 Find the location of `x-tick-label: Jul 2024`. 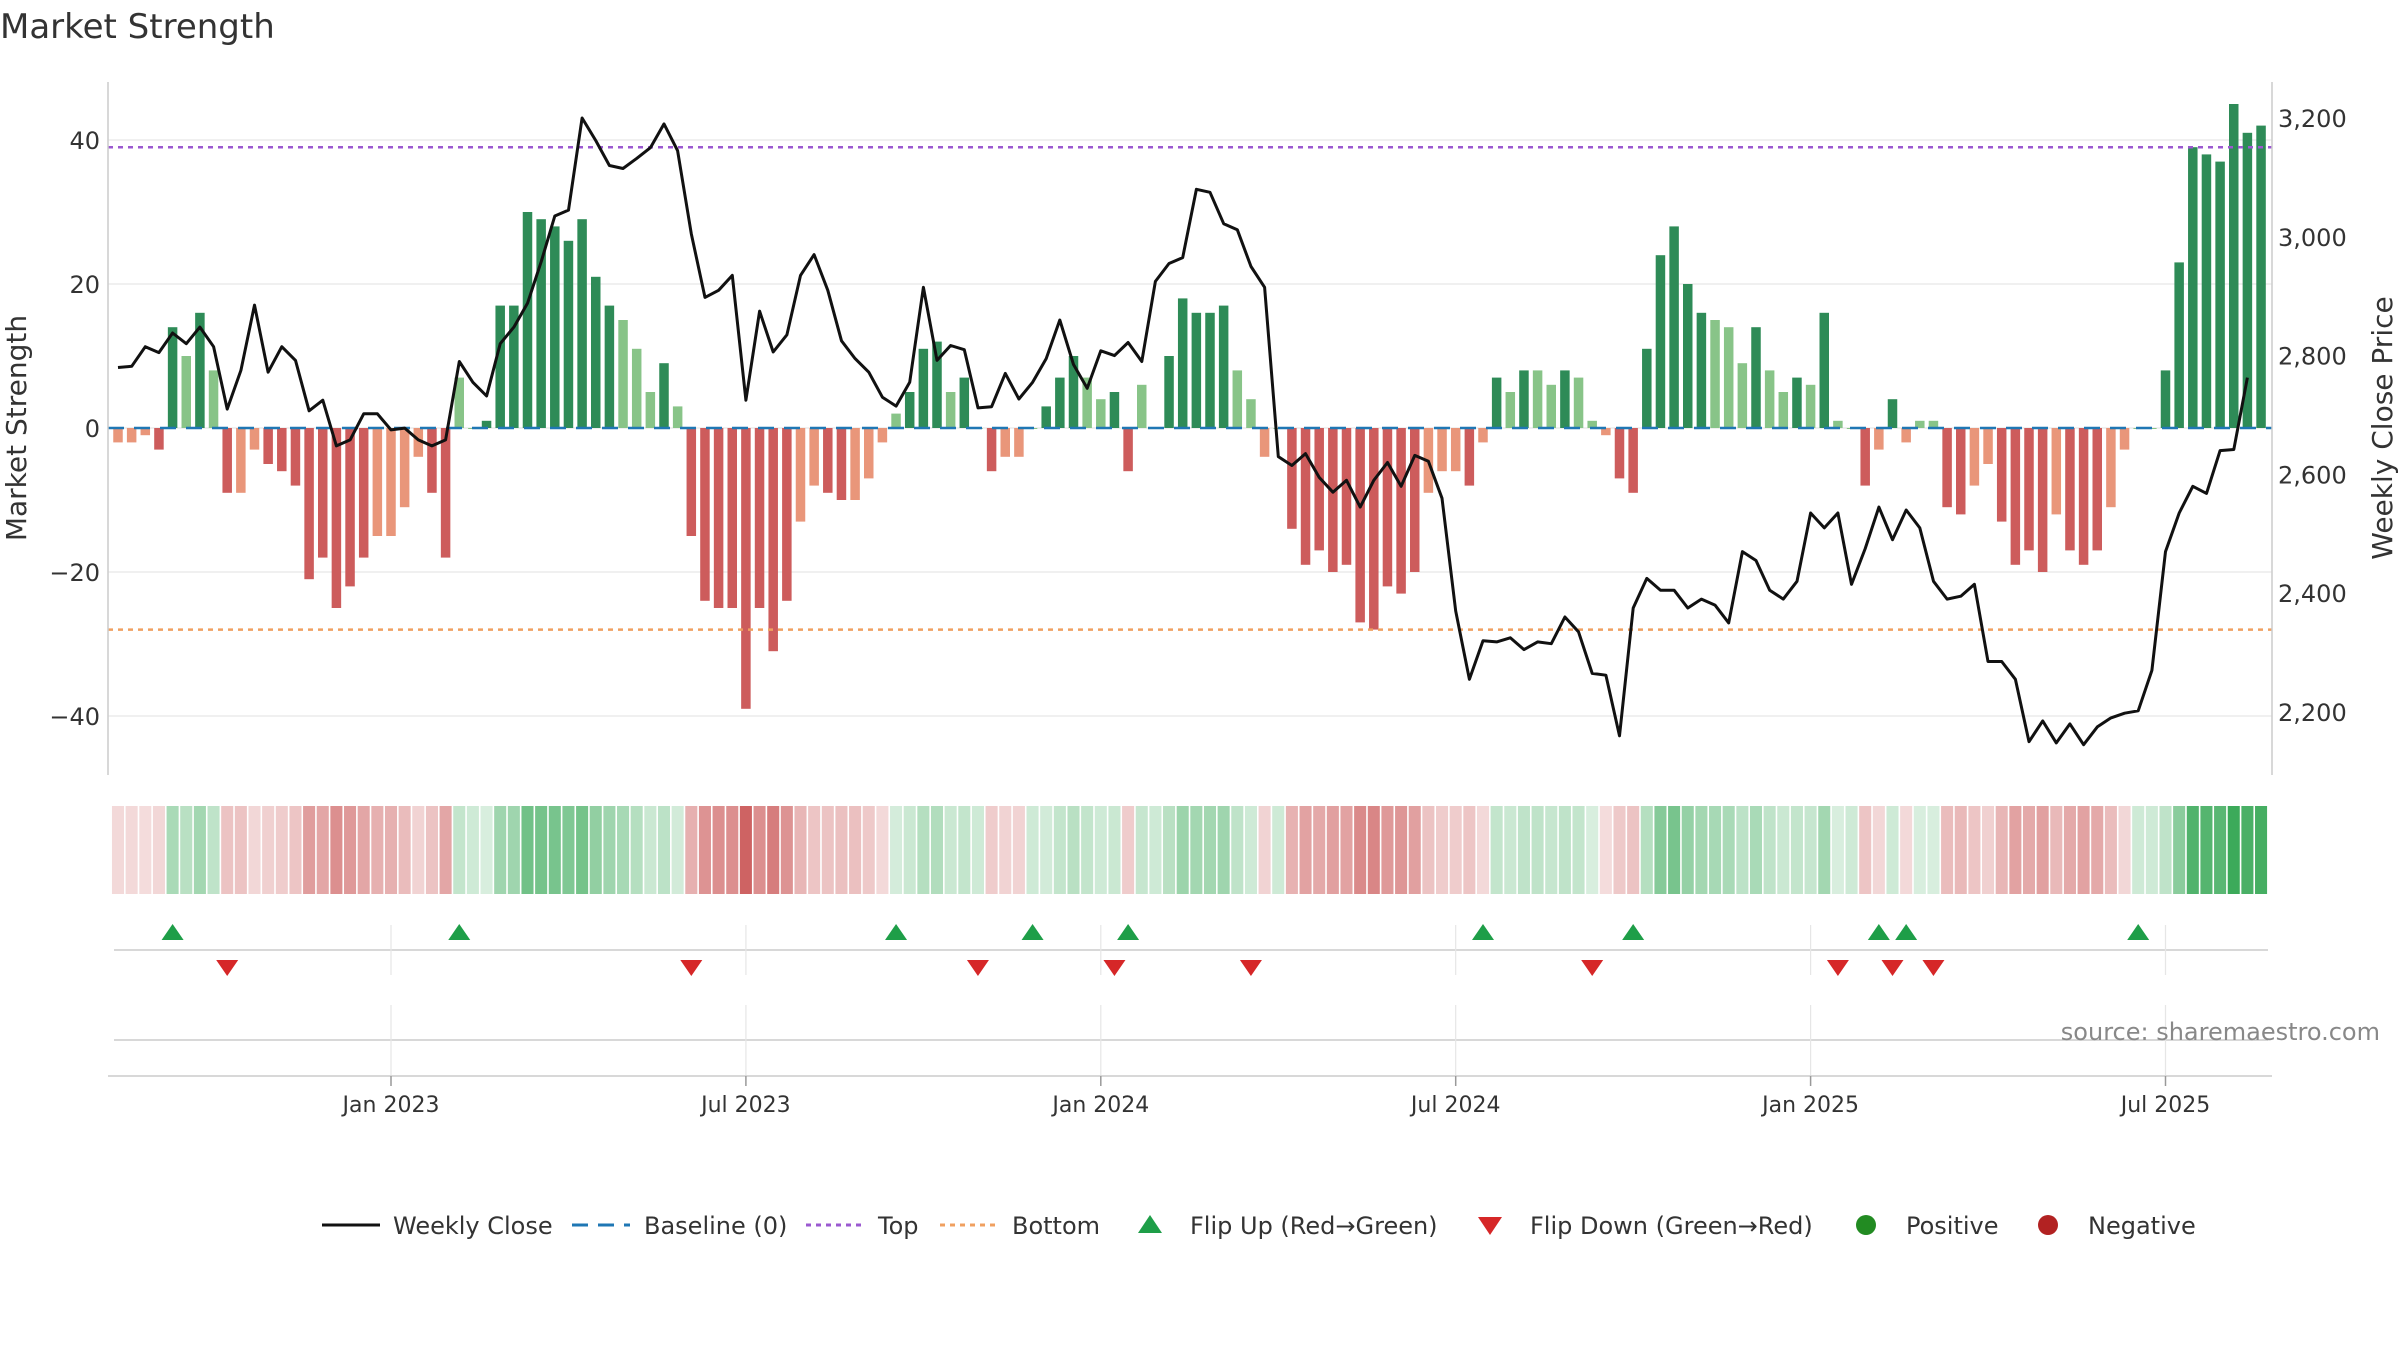

x-tick-label: Jul 2024 is located at coordinates (1455, 1105).